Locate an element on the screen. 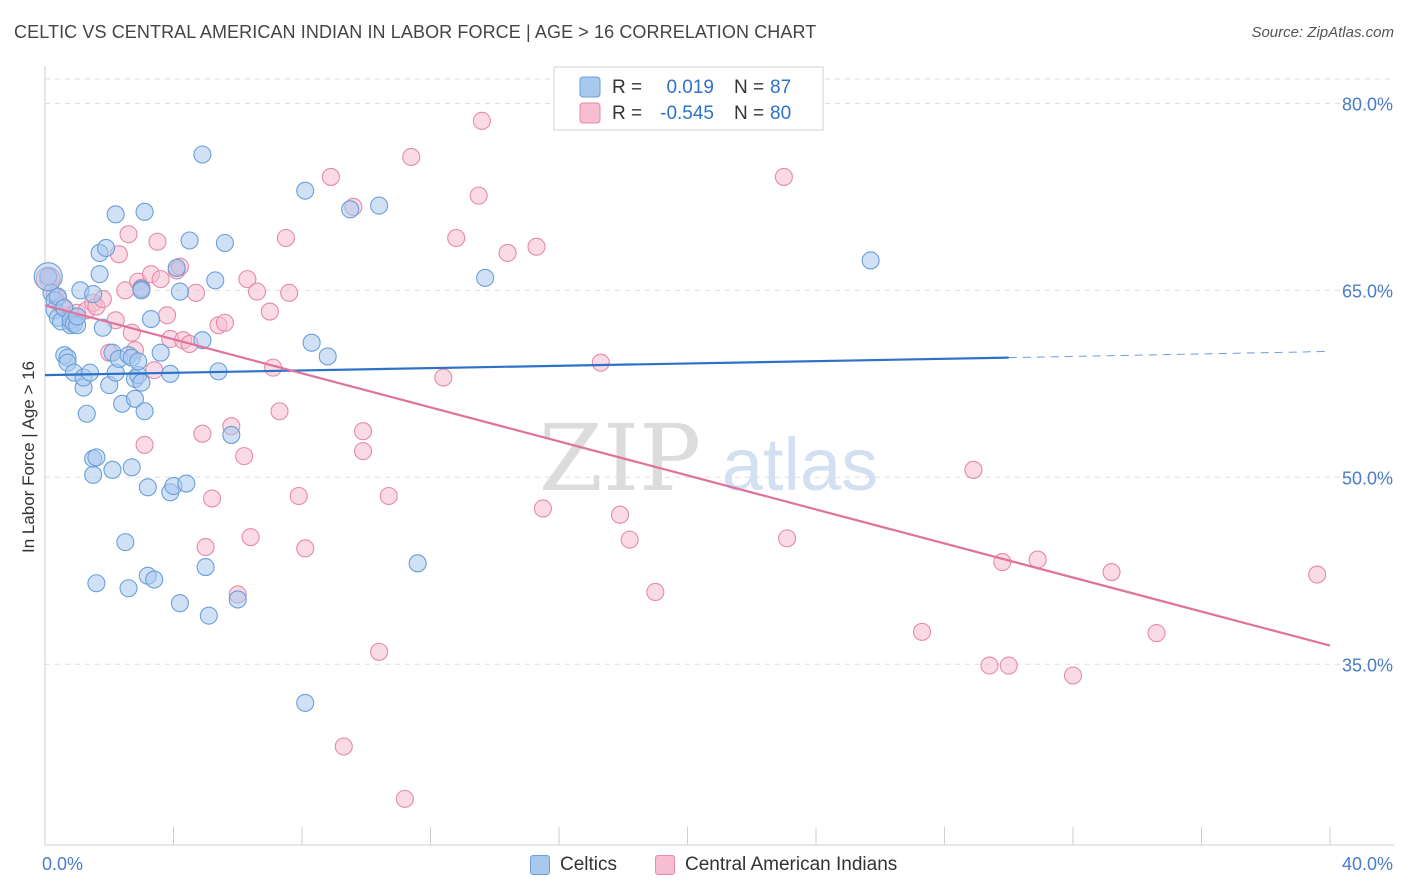 The width and height of the screenshot is (1406, 892). legend-r-value: 0.019 is located at coordinates (690, 87).